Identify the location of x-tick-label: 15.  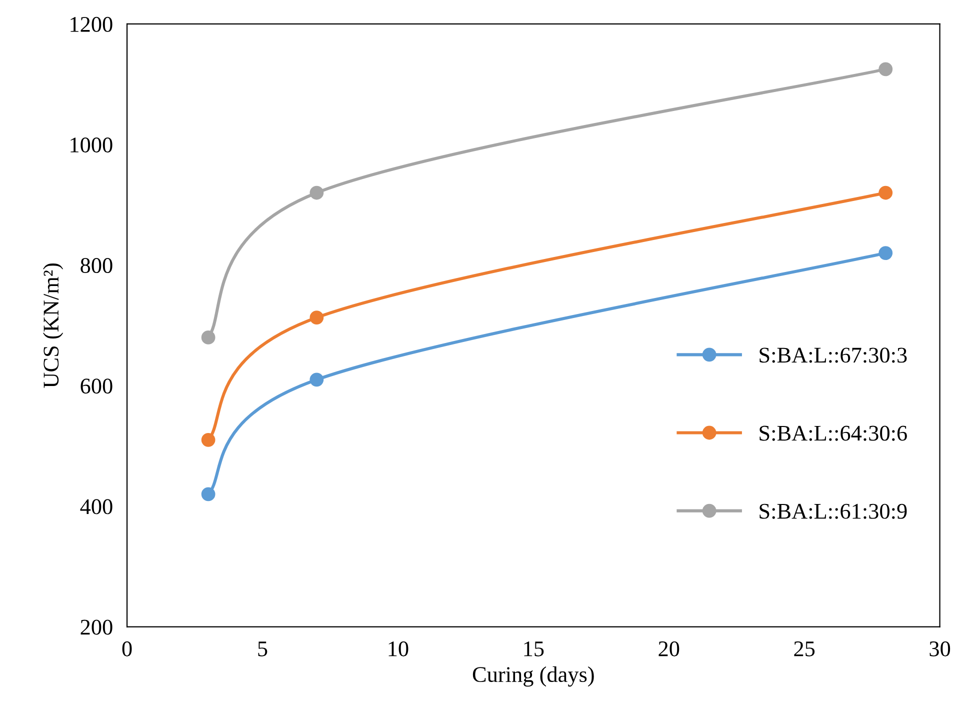
(534, 648).